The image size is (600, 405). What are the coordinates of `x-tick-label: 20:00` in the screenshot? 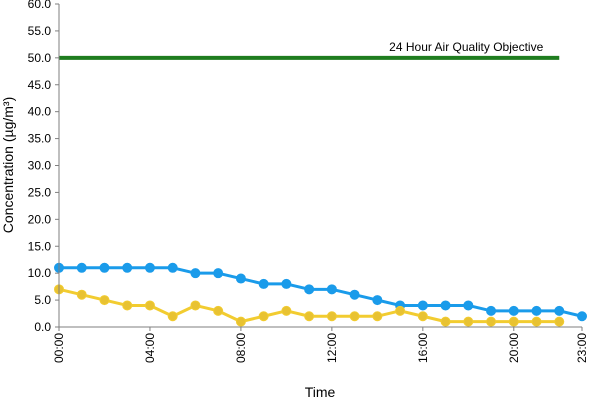 It's located at (514, 348).